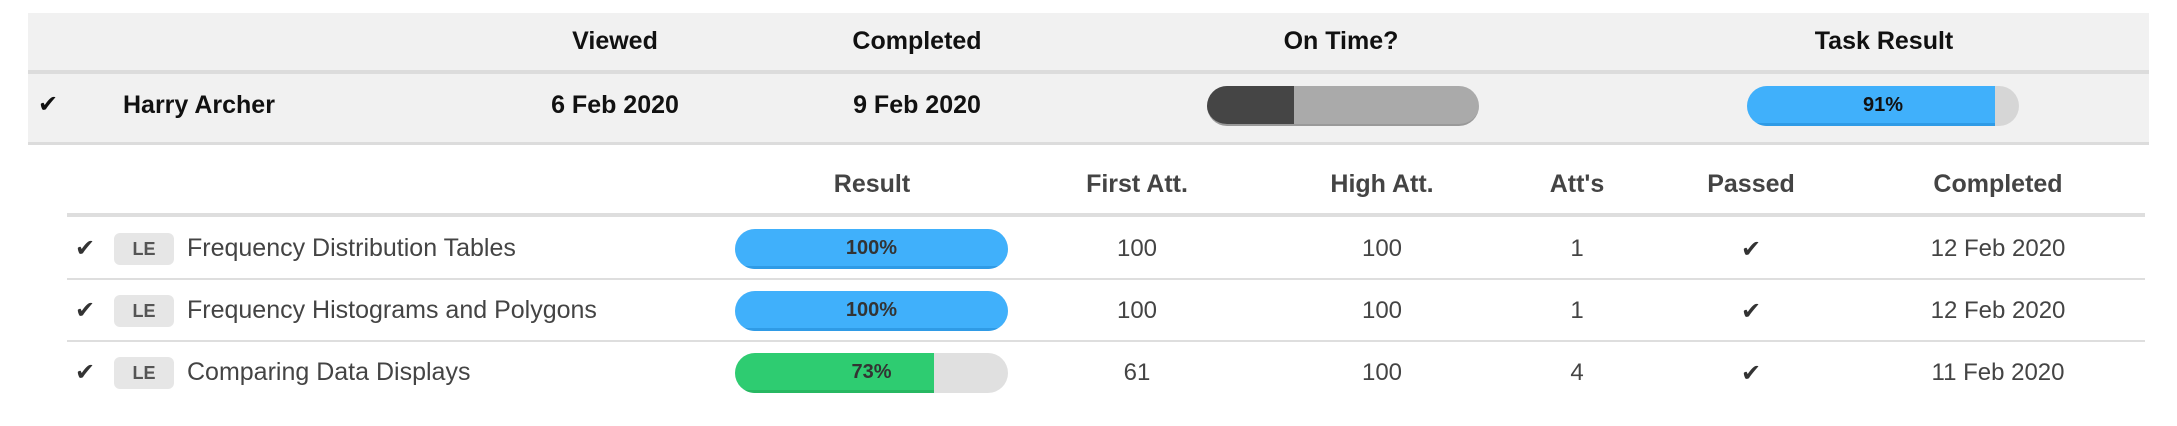 Image resolution: width=2177 pixels, height=426 pixels. What do you see at coordinates (1343, 106) in the screenshot?
I see `on-time-bar` at bounding box center [1343, 106].